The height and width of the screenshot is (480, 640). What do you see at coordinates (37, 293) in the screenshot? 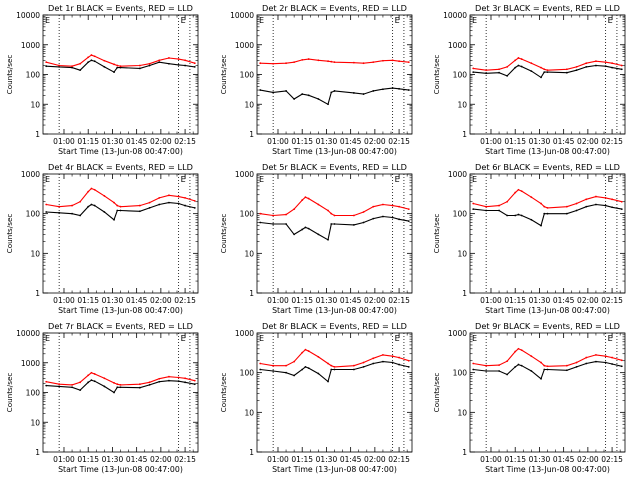
I see `y-tick-label: 1` at bounding box center [37, 293].